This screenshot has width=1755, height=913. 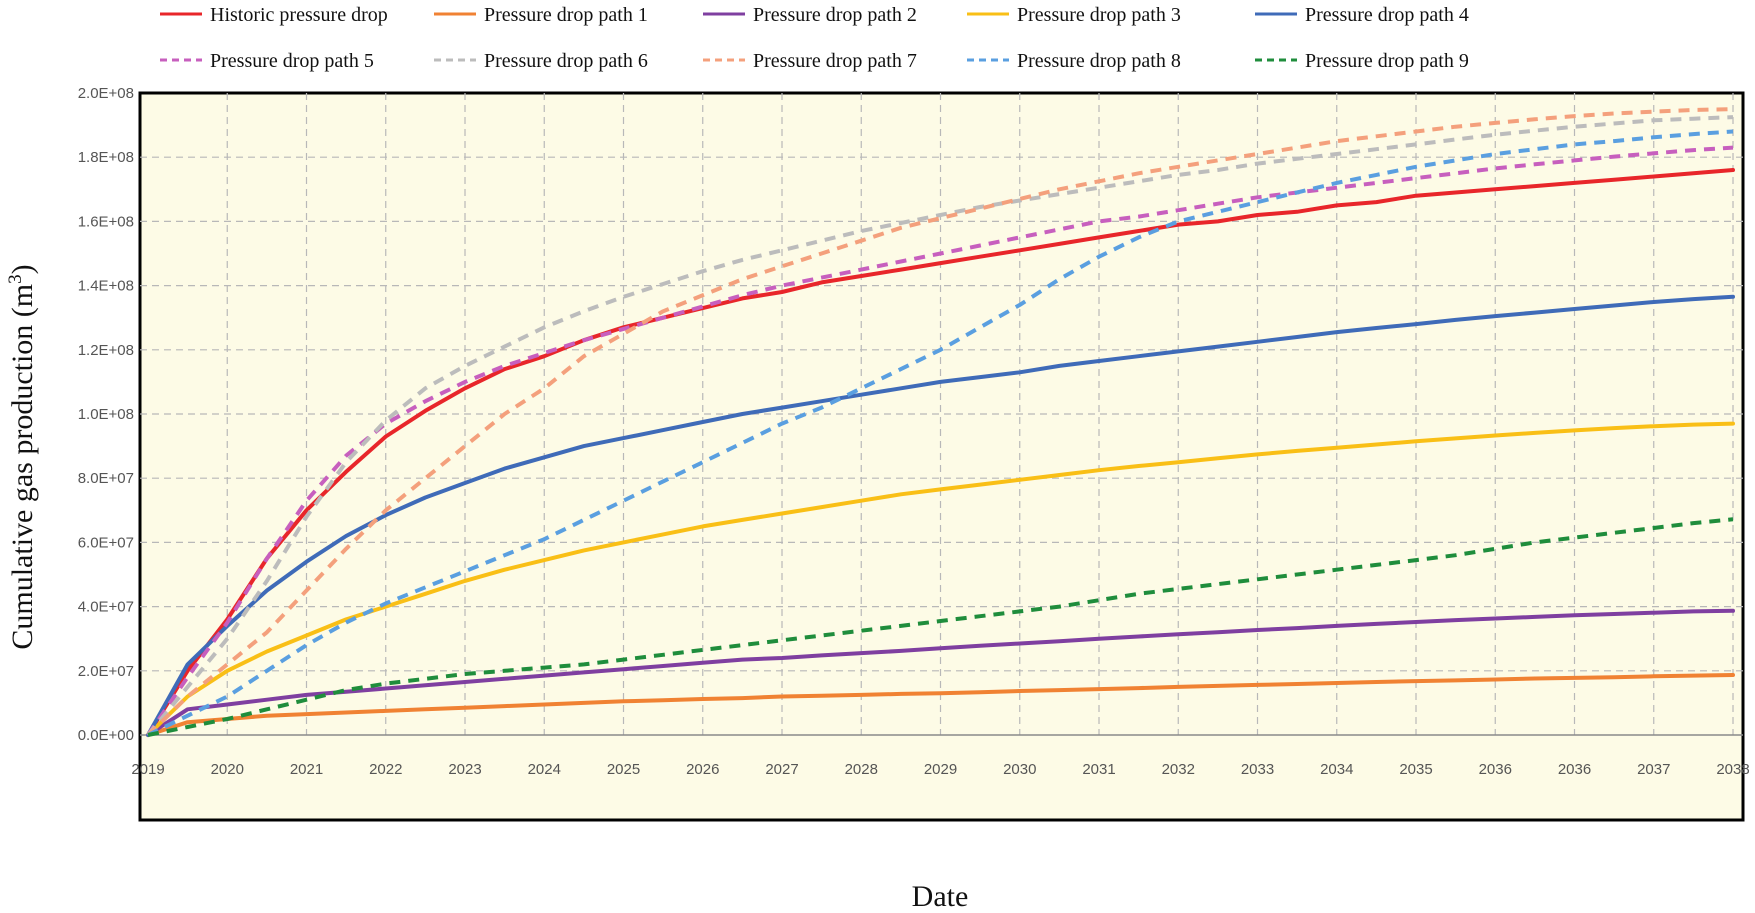 I want to click on legend-label: Pressure drop path 2, so click(x=835, y=15).